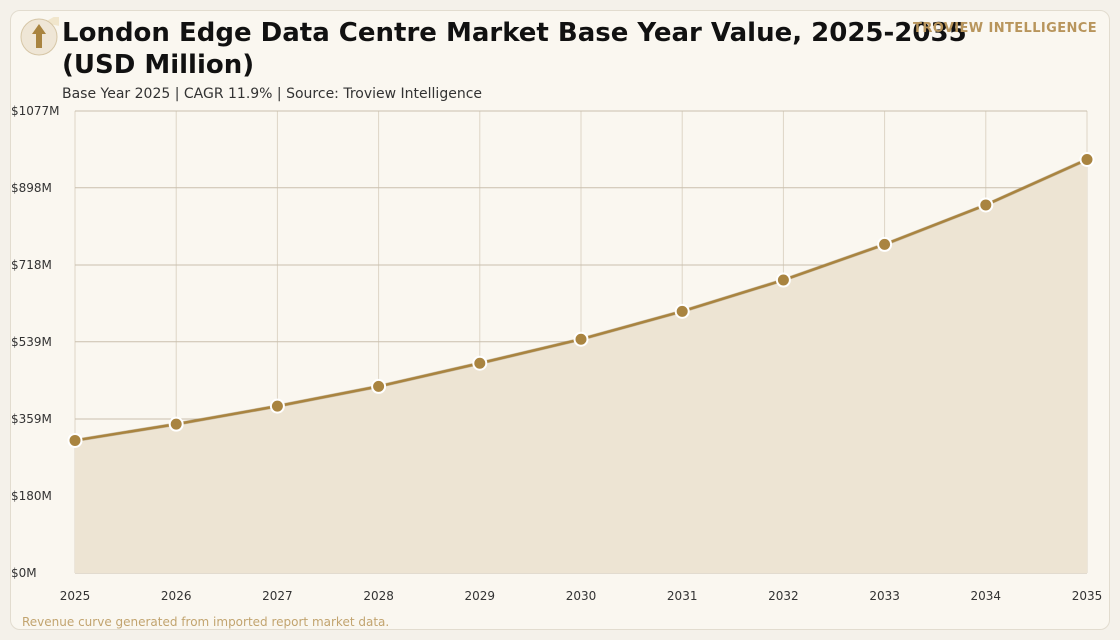 Image resolution: width=1120 pixels, height=640 pixels. I want to click on x-tick-label: 2027, so click(277, 596).